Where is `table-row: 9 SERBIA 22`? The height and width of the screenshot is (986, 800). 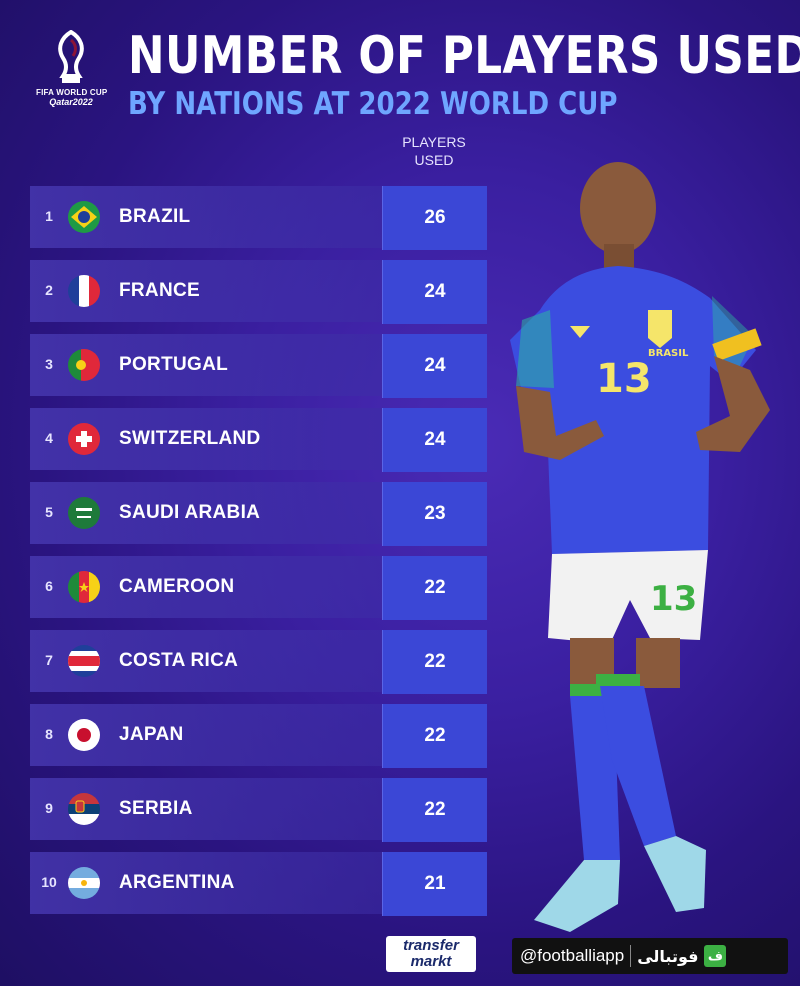 table-row: 9 SERBIA 22 is located at coordinates (258, 809).